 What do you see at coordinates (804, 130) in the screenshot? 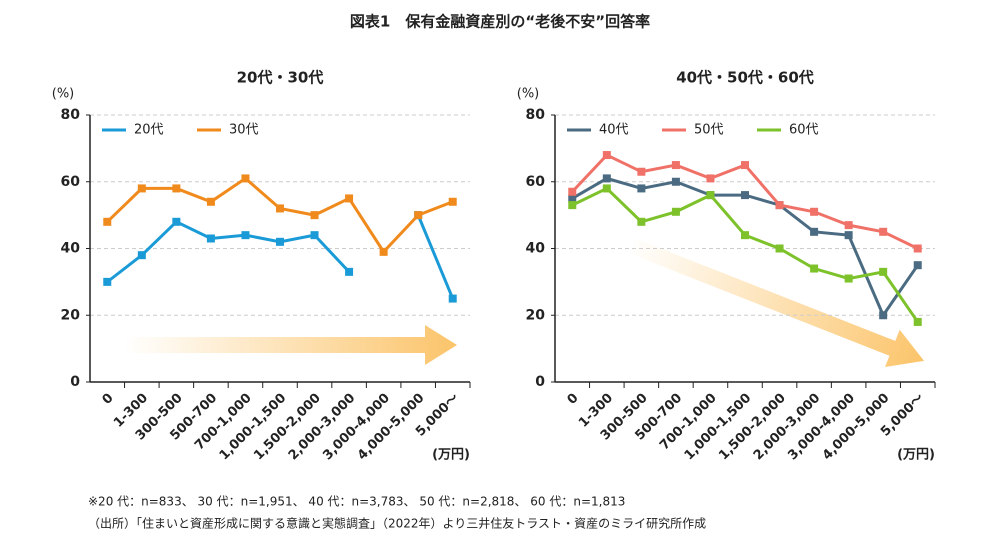
I see `legend-label: 60代` at bounding box center [804, 130].